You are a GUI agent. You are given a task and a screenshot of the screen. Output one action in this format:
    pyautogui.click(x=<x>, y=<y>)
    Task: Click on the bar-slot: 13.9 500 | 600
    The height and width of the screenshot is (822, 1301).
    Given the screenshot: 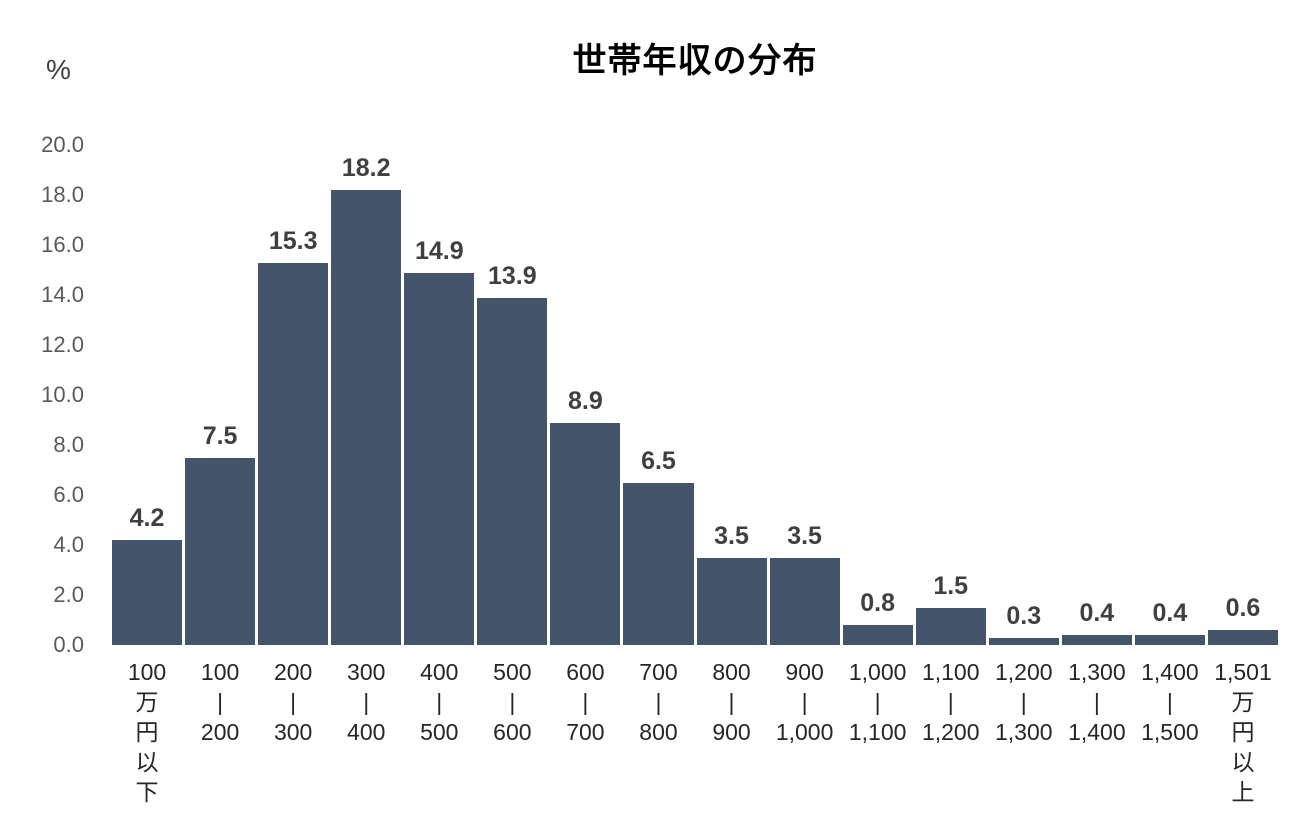 What is the action you would take?
    pyautogui.click(x=512, y=446)
    